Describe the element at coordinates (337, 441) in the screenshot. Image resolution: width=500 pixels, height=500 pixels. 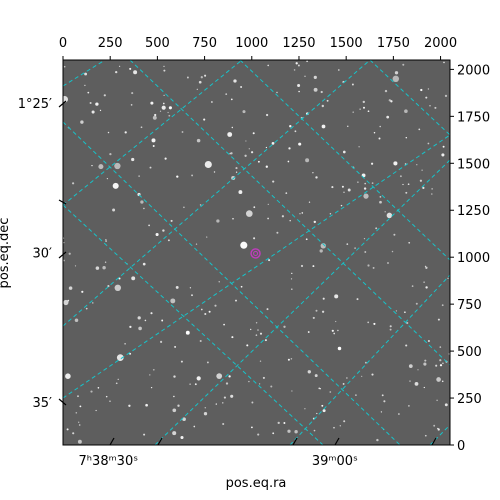
I see `ra-tick` at that location.